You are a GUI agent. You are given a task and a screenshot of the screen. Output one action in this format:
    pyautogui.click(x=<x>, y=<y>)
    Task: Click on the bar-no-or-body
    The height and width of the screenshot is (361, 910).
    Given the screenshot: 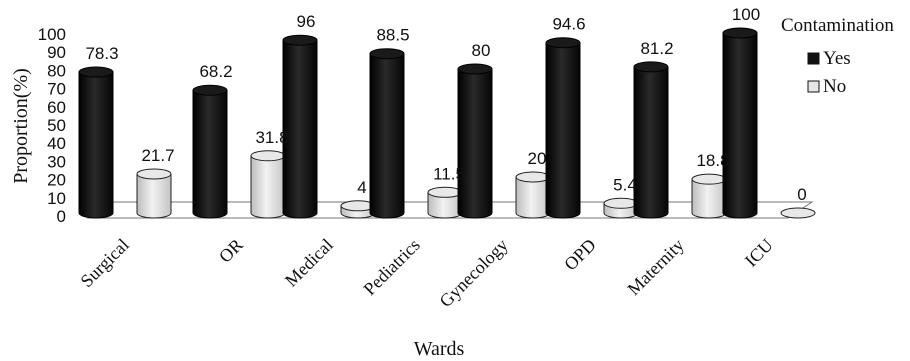 What is the action you would take?
    pyautogui.click(x=268, y=187)
    